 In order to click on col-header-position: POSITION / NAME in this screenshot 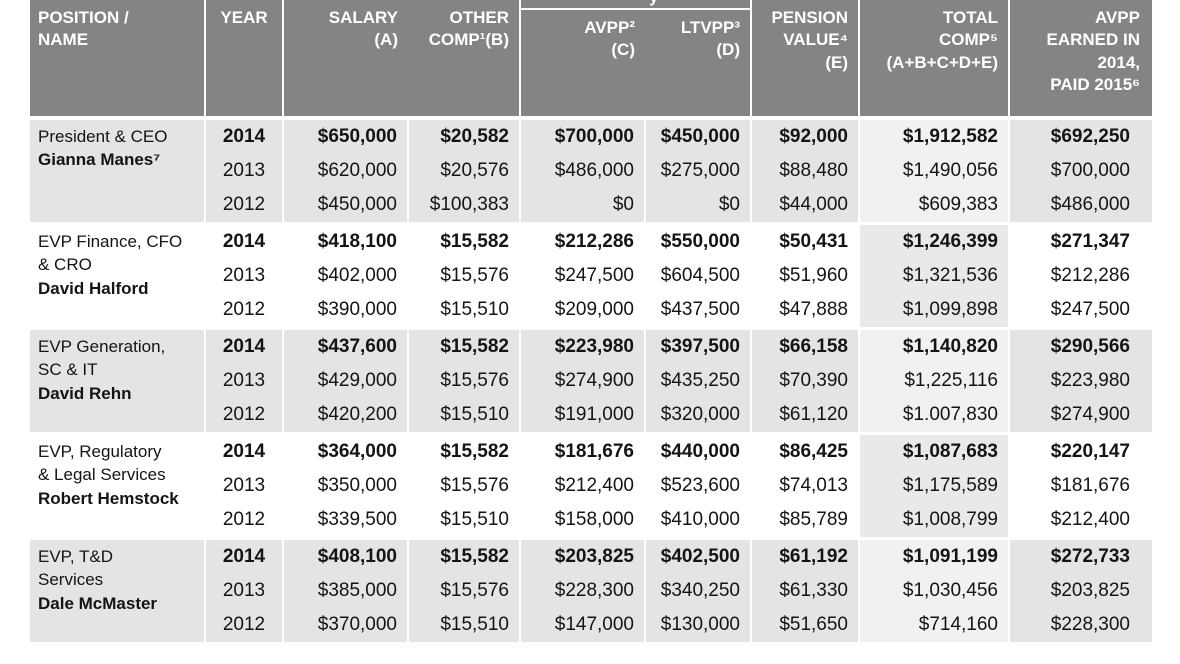, I will do `click(117, 59)`.